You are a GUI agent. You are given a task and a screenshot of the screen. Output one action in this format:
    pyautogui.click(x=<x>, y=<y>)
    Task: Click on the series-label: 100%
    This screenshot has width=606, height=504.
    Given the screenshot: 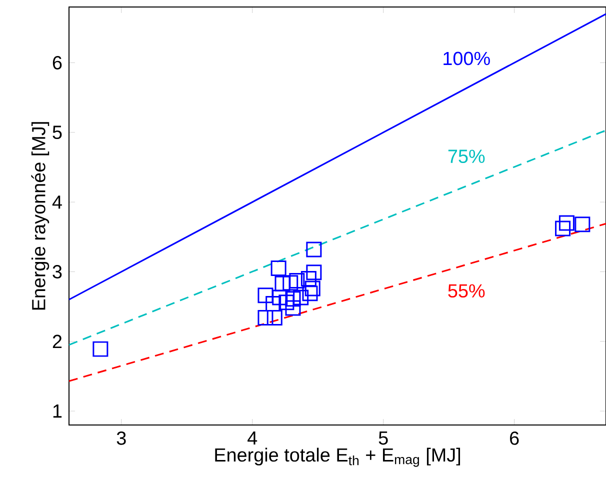 What is the action you would take?
    pyautogui.click(x=467, y=59)
    